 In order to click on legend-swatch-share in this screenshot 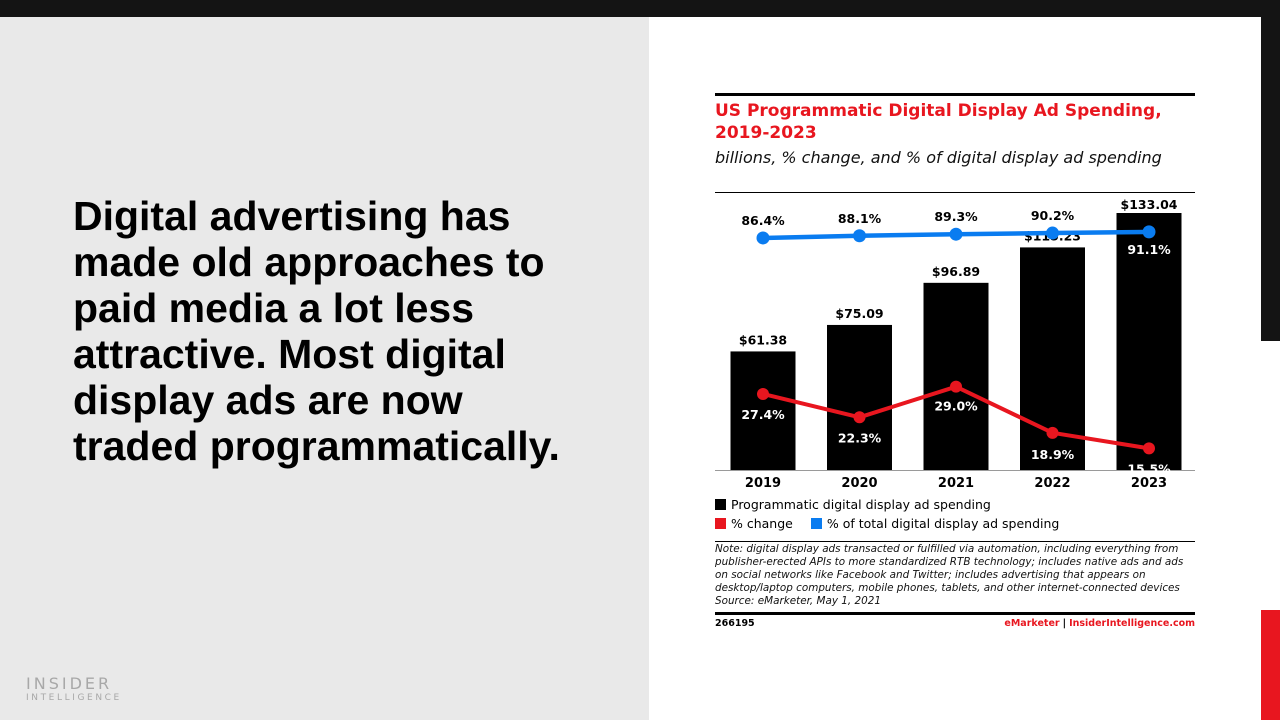, I will do `click(816, 523)`.